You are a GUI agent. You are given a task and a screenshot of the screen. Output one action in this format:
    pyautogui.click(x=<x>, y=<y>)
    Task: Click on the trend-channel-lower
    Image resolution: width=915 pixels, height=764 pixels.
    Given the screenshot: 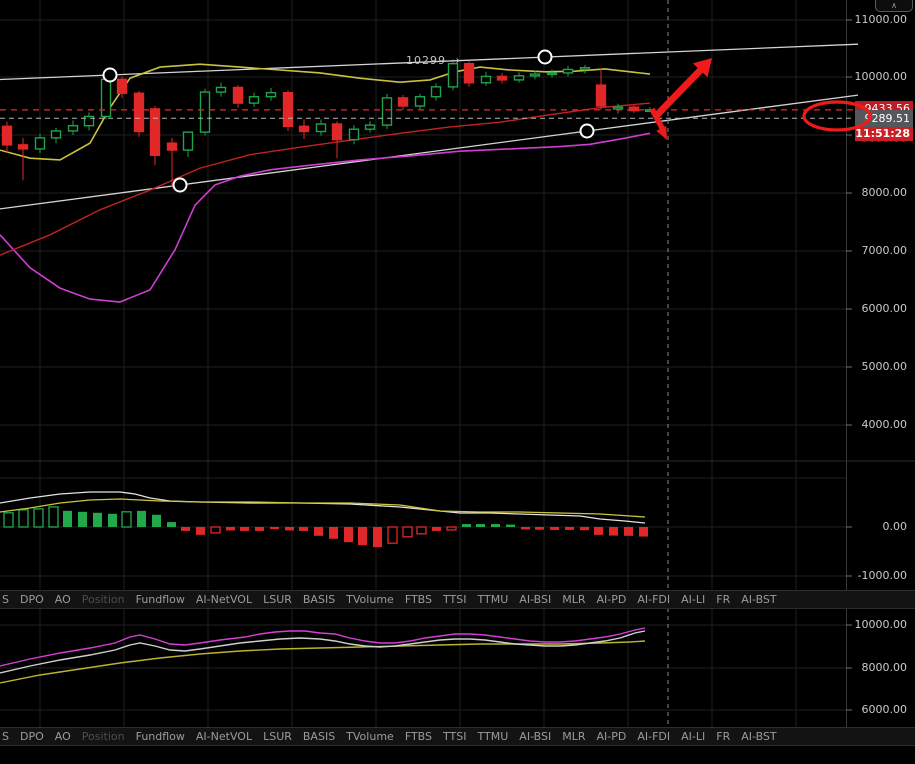 What is the action you would take?
    pyautogui.click(x=429, y=152)
    